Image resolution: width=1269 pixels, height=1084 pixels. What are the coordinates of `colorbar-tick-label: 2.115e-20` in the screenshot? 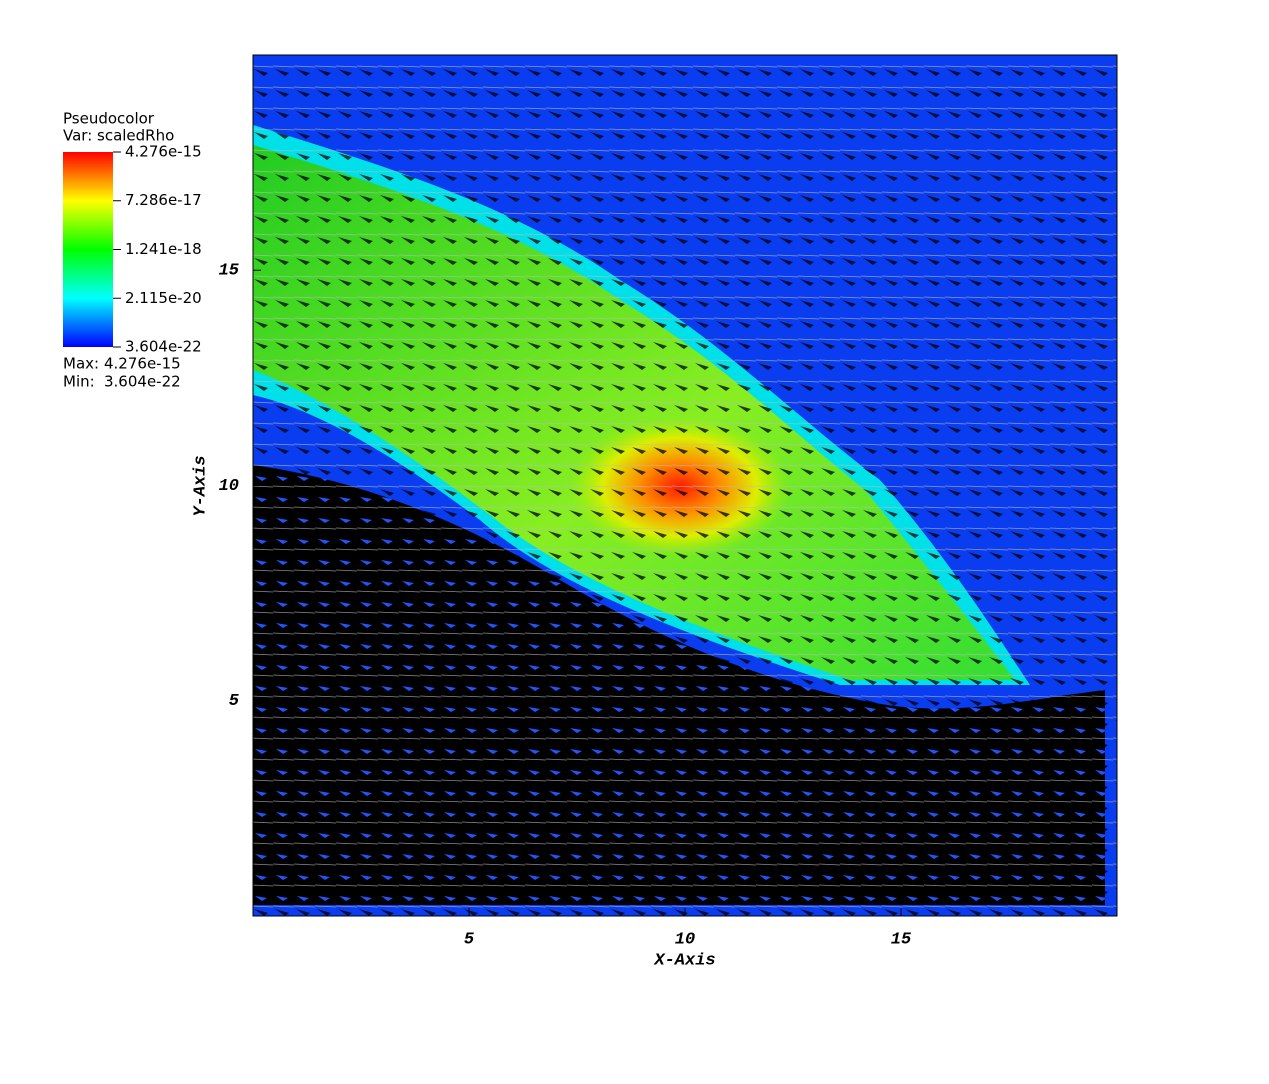 It's located at (163, 298).